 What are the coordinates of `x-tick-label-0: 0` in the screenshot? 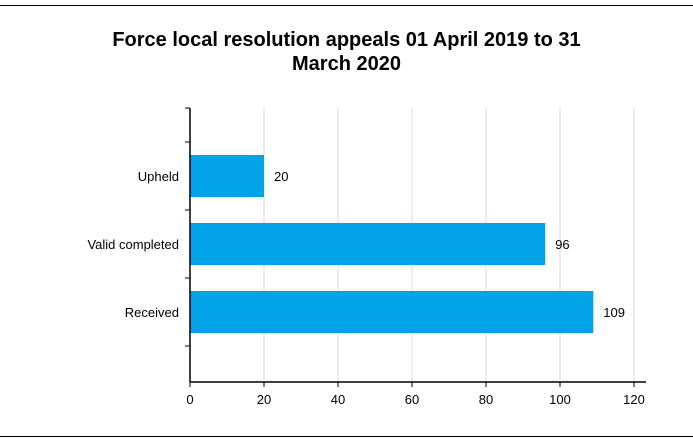 It's located at (189, 399).